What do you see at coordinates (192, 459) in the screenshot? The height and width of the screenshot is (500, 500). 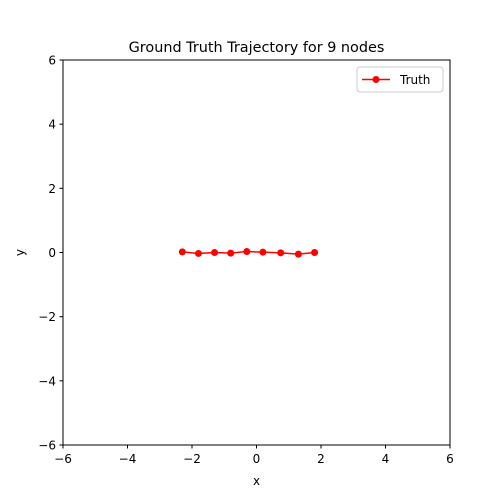 I see `x-tick-label: −2` at bounding box center [192, 459].